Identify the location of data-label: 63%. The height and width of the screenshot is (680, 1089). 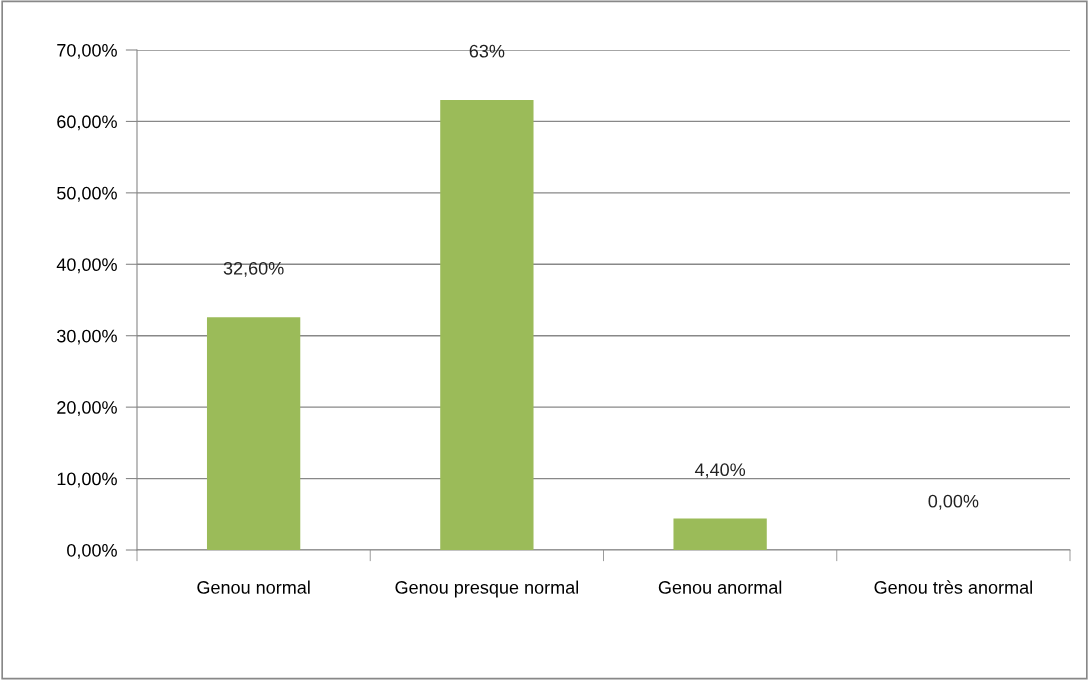
(487, 51).